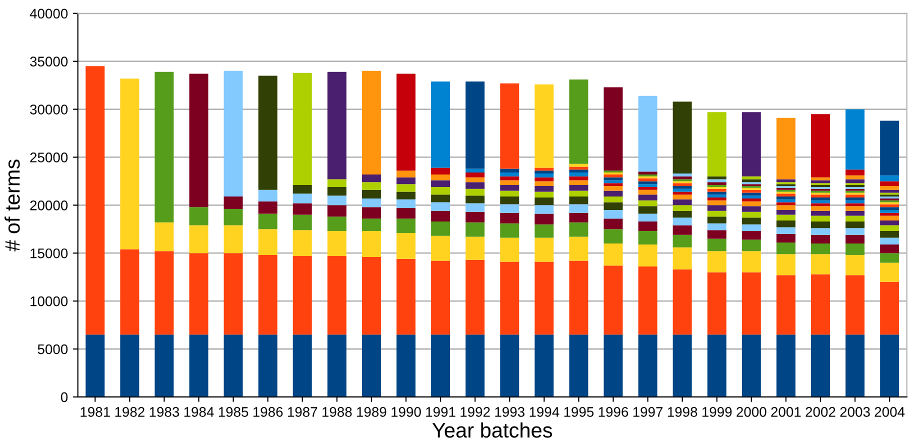 The width and height of the screenshot is (916, 446). I want to click on x-tick-label: 2002, so click(821, 412).